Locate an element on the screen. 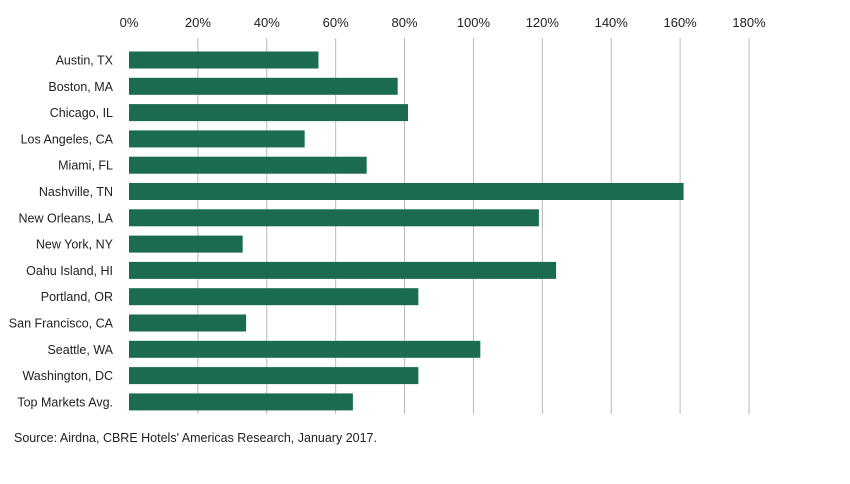  x-axis-ticks: 0% 20% 40% 60% 80% 100% 120% 140% 160% 180% is located at coordinates (443, 22).